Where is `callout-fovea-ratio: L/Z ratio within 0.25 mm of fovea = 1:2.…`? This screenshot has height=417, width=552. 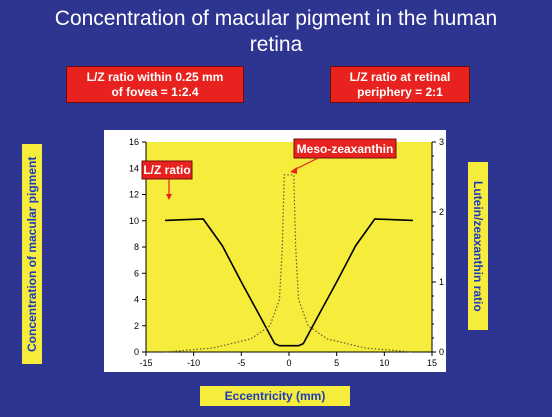 callout-fovea-ratio: L/Z ratio within 0.25 mm of fovea = 1:2.… is located at coordinates (155, 84).